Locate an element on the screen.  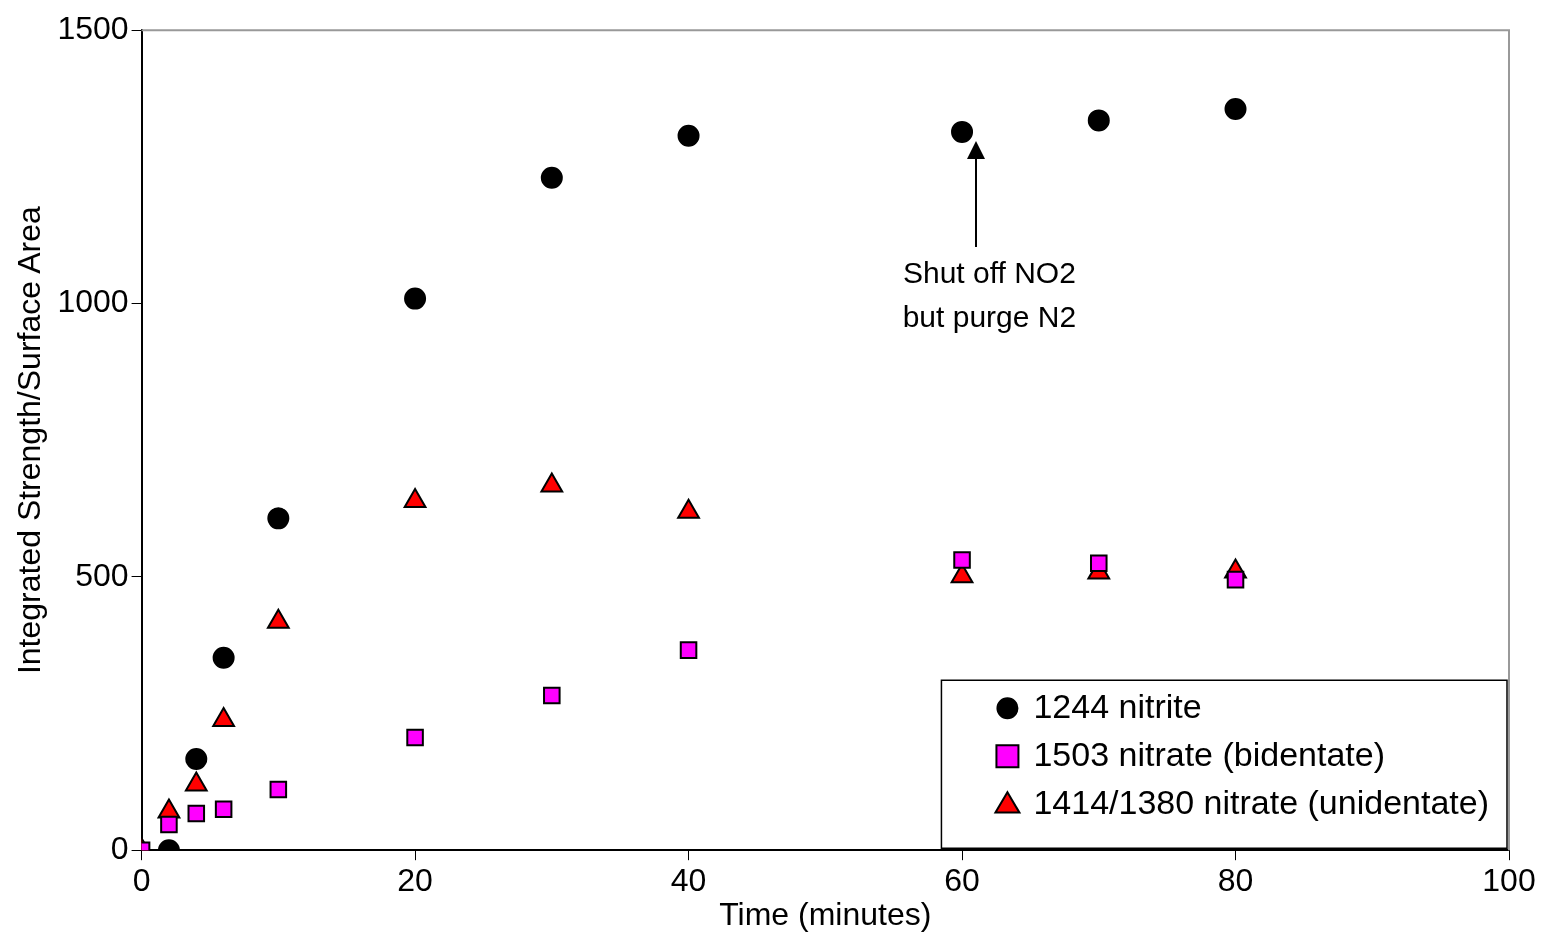
y-tick-label: 1500 is located at coordinates (93, 28).